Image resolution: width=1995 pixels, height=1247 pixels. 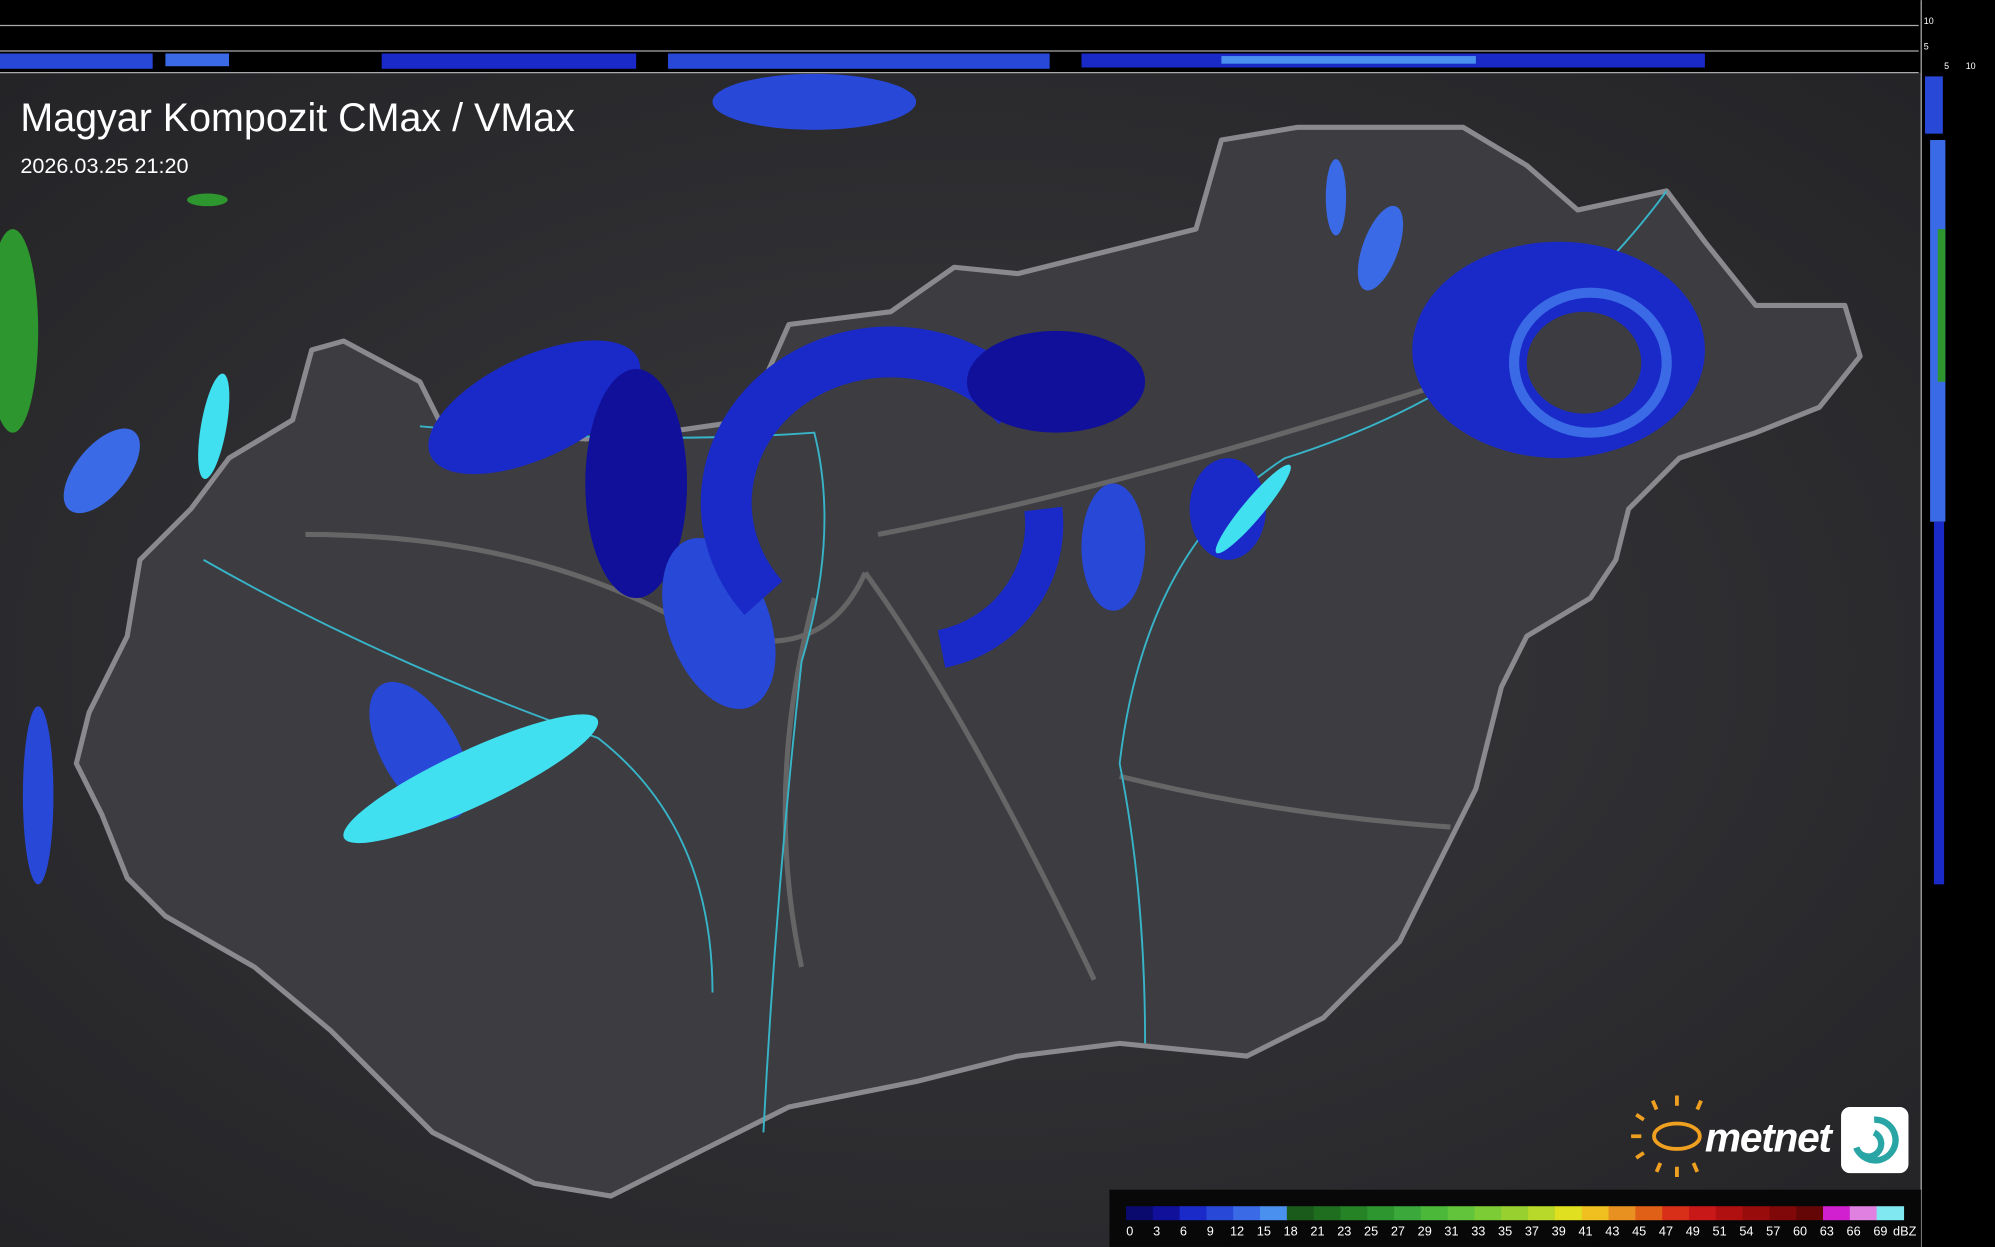 What do you see at coordinates (1425, 1230) in the screenshot?
I see `legend-label: 29` at bounding box center [1425, 1230].